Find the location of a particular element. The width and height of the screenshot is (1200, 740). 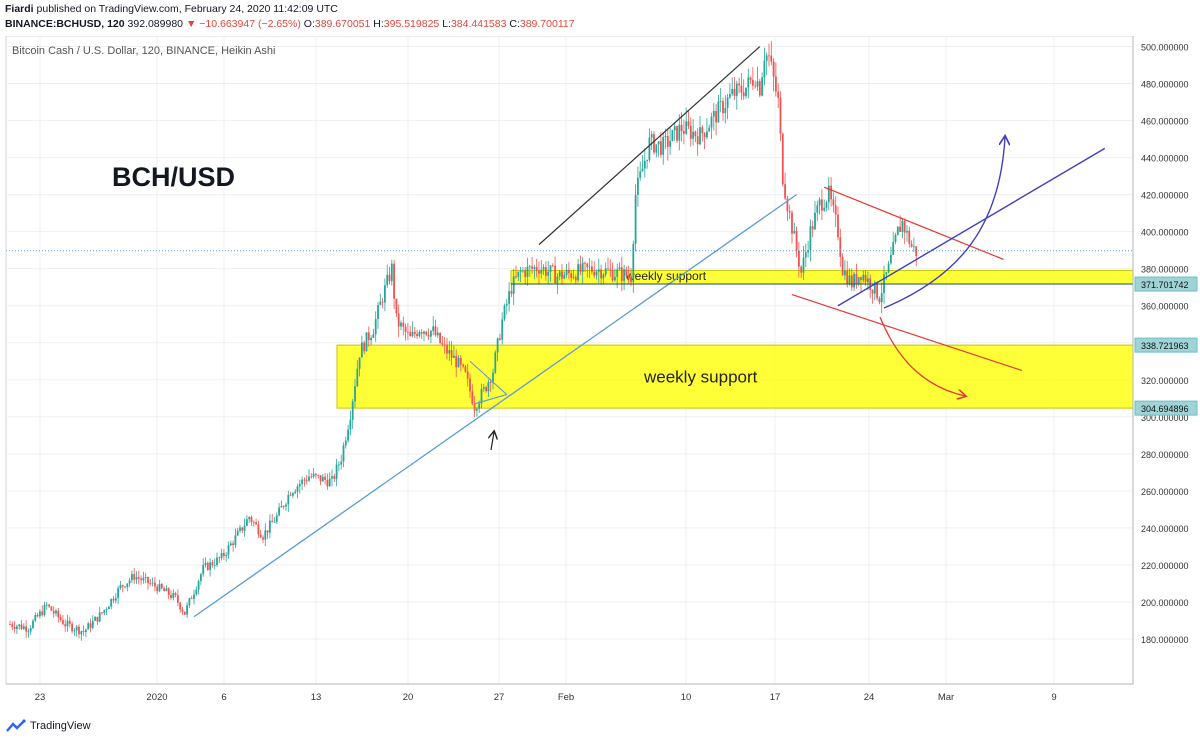

low-value: 384.441583 is located at coordinates (478, 24).